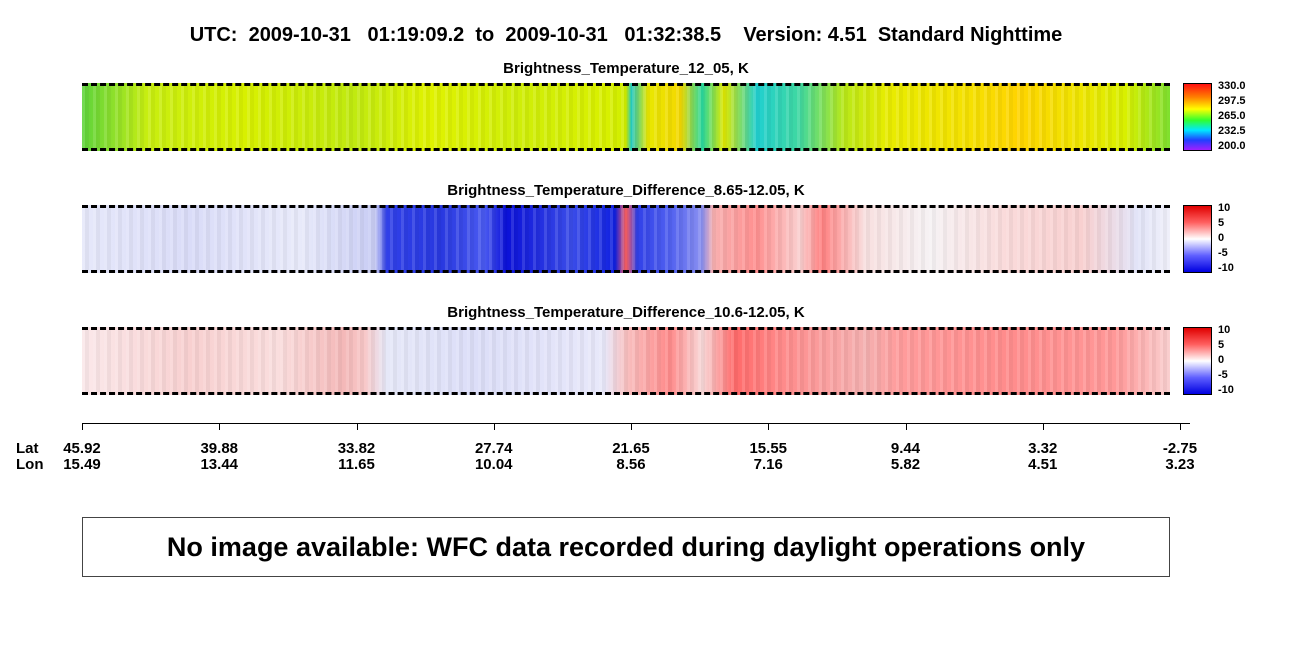 This screenshot has width=1300, height=667. What do you see at coordinates (1043, 464) in the screenshot?
I see `lon-tick-label: 4.51` at bounding box center [1043, 464].